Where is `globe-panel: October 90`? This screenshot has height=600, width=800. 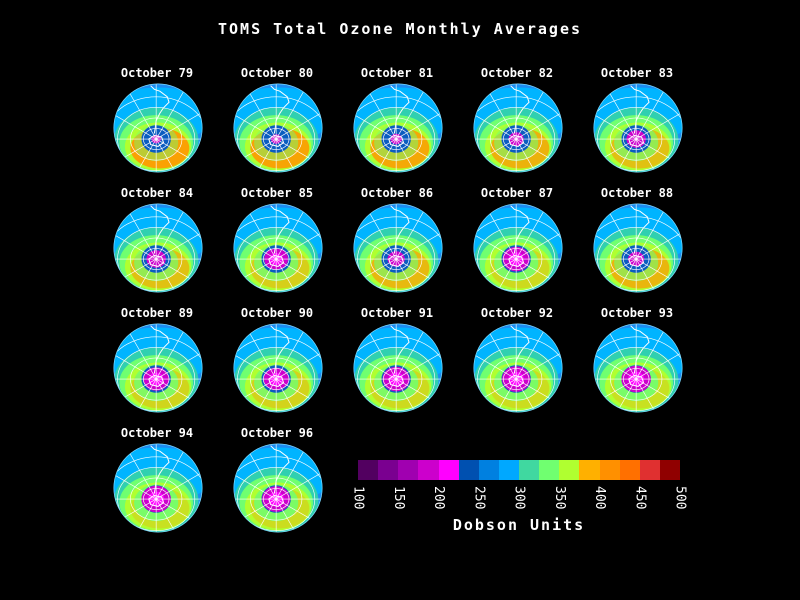 globe-panel: October 90 is located at coordinates (277, 361).